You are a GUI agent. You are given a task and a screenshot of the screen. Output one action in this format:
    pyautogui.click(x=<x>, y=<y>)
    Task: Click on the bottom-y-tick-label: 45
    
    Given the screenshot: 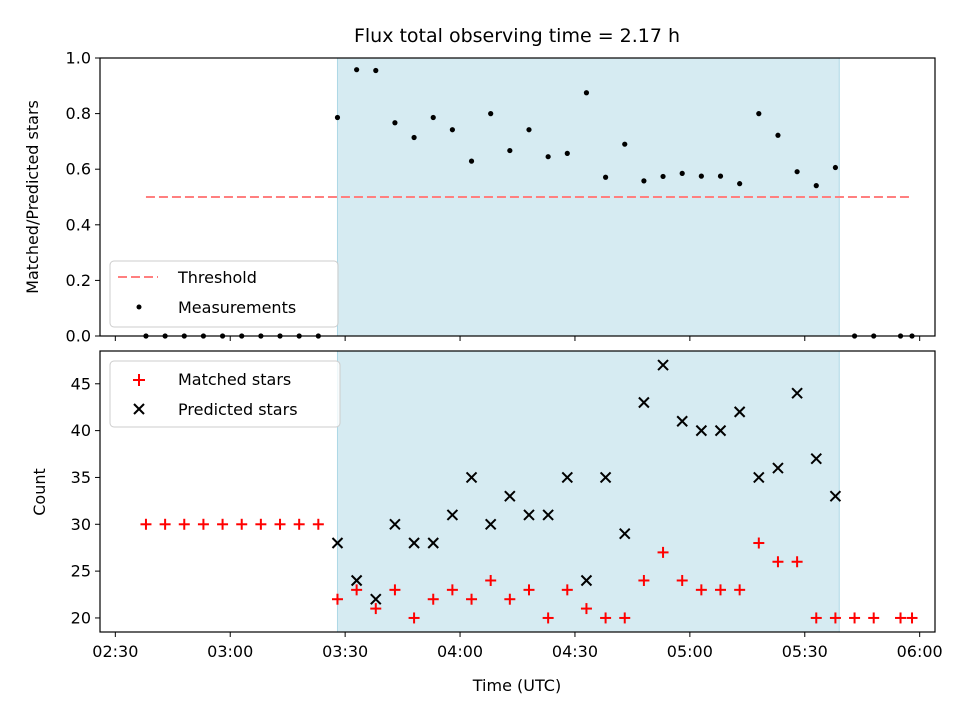 What is the action you would take?
    pyautogui.click(x=81, y=383)
    